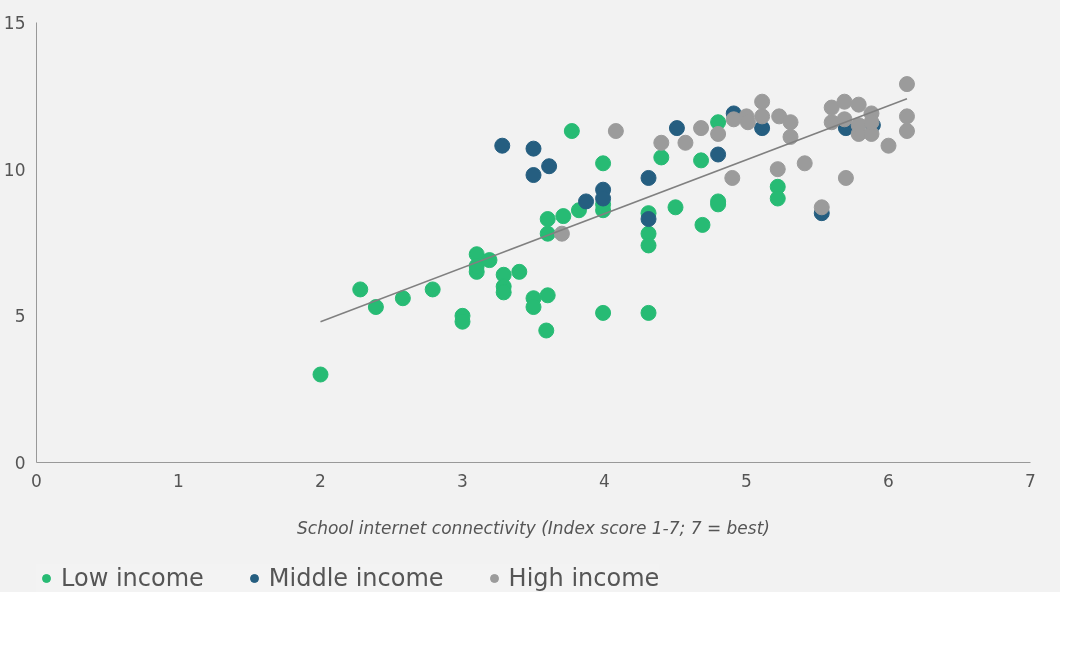 The image size is (1076, 670). I want to click on y-tick-label: 0, so click(20, 463).